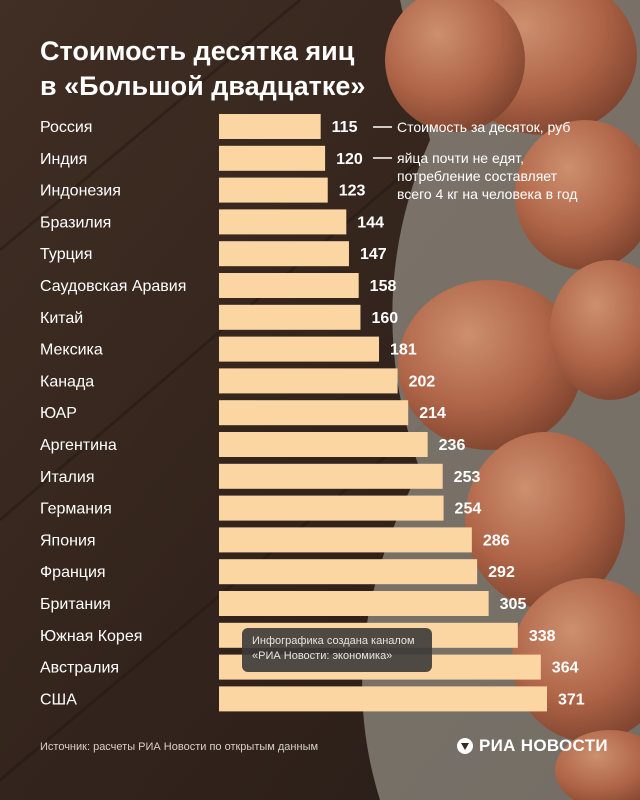 The width and height of the screenshot is (640, 800). What do you see at coordinates (370, 222) in the screenshot?
I see `value-label: 144` at bounding box center [370, 222].